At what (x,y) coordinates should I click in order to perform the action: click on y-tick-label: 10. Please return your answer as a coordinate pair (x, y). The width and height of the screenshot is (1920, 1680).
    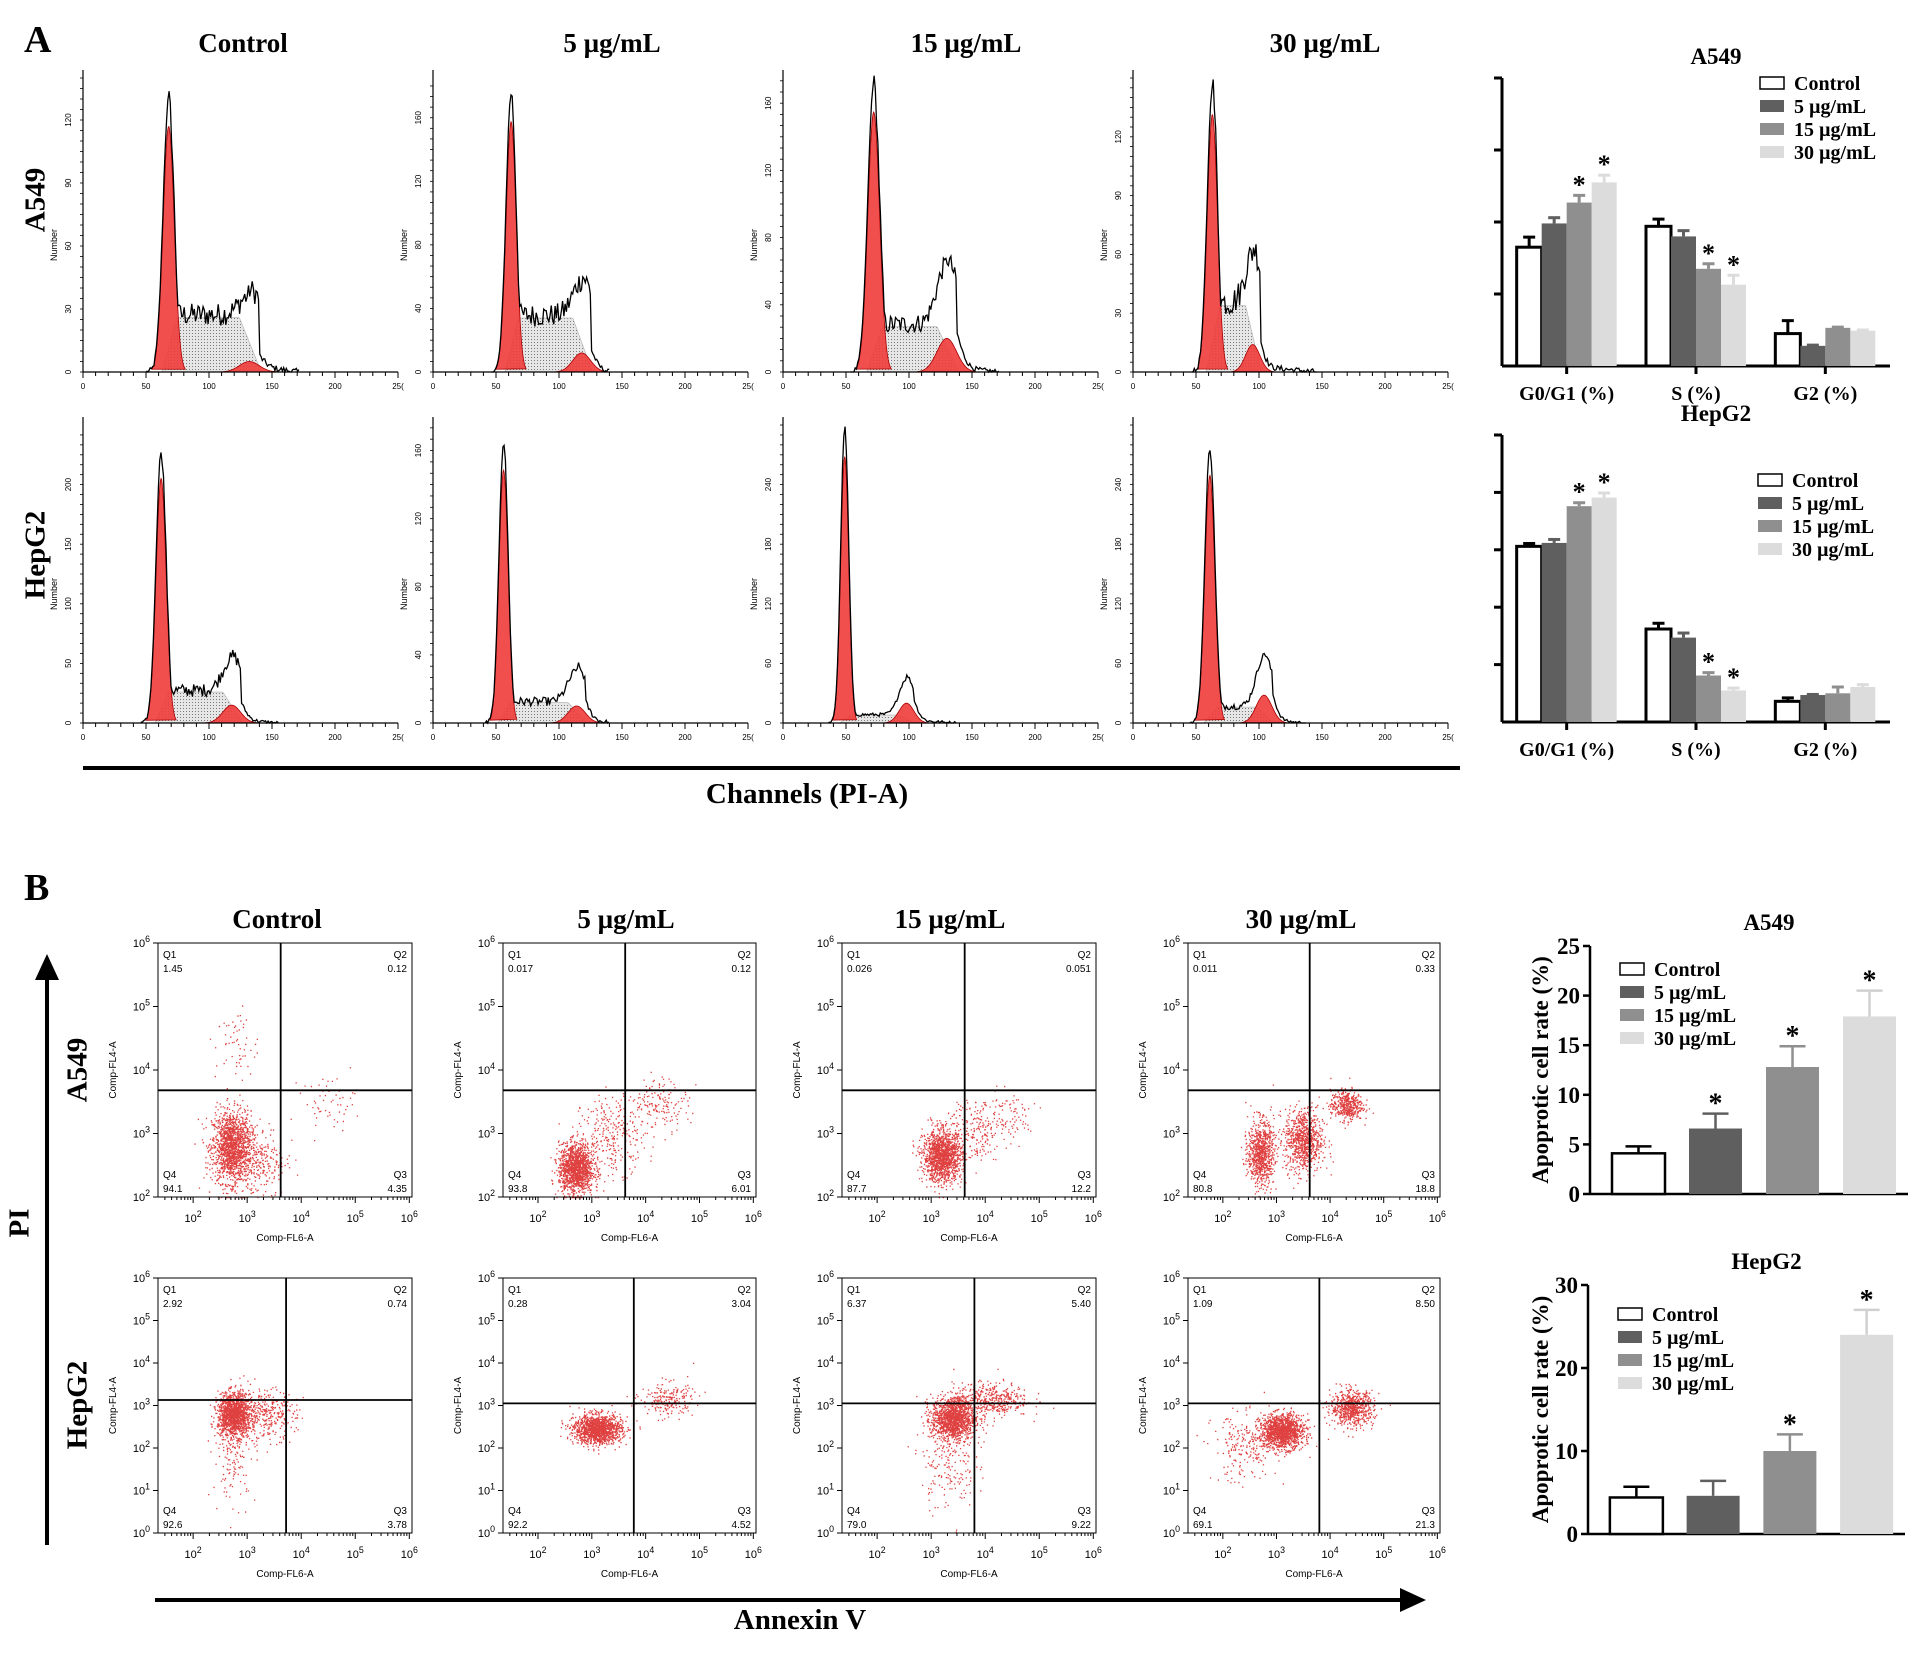
    Looking at the image, I should click on (1566, 1451).